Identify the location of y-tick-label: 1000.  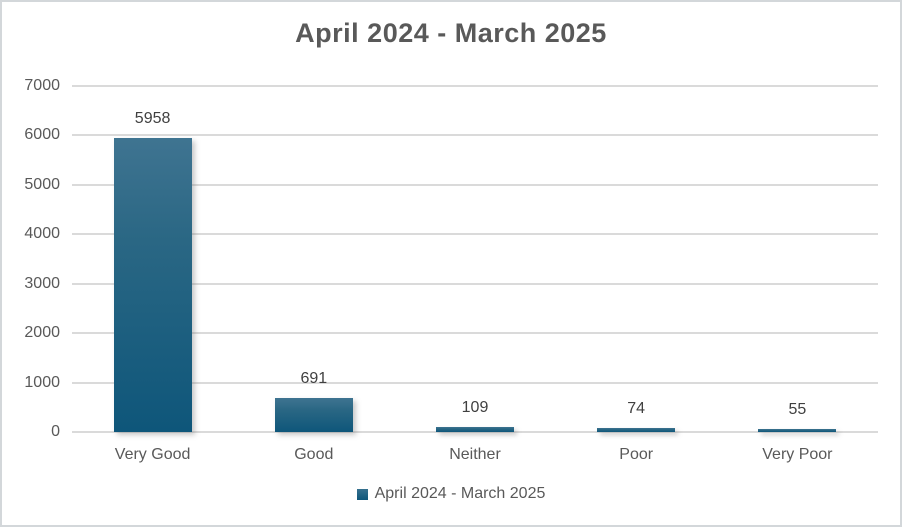
(42, 382).